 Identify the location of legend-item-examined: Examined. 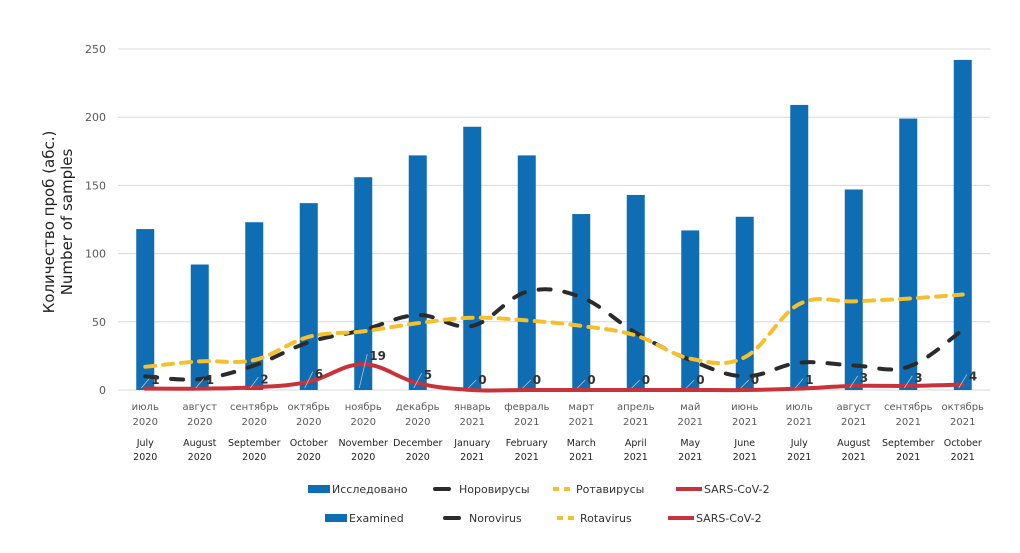
(364, 518).